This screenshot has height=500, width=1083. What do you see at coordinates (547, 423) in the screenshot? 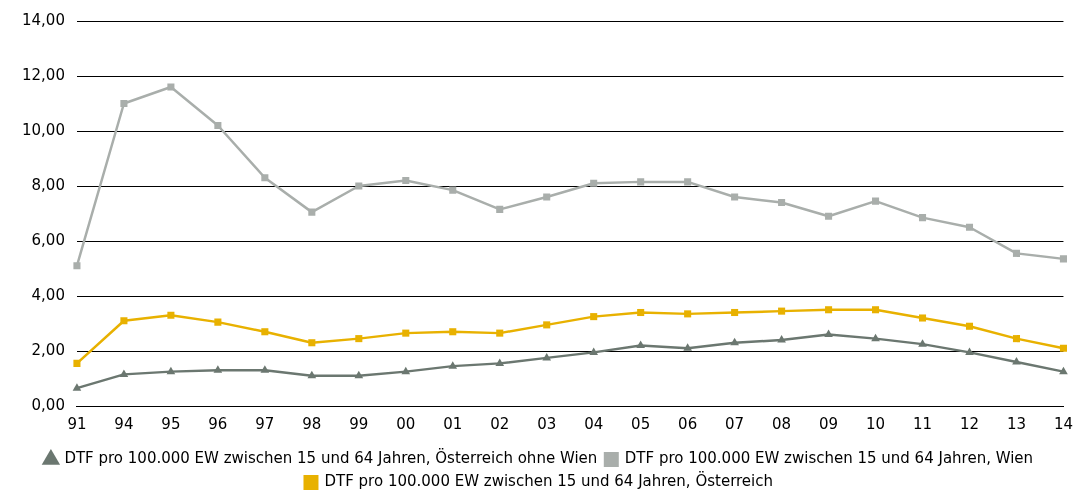
I see `x-tick-label: 03` at bounding box center [547, 423].